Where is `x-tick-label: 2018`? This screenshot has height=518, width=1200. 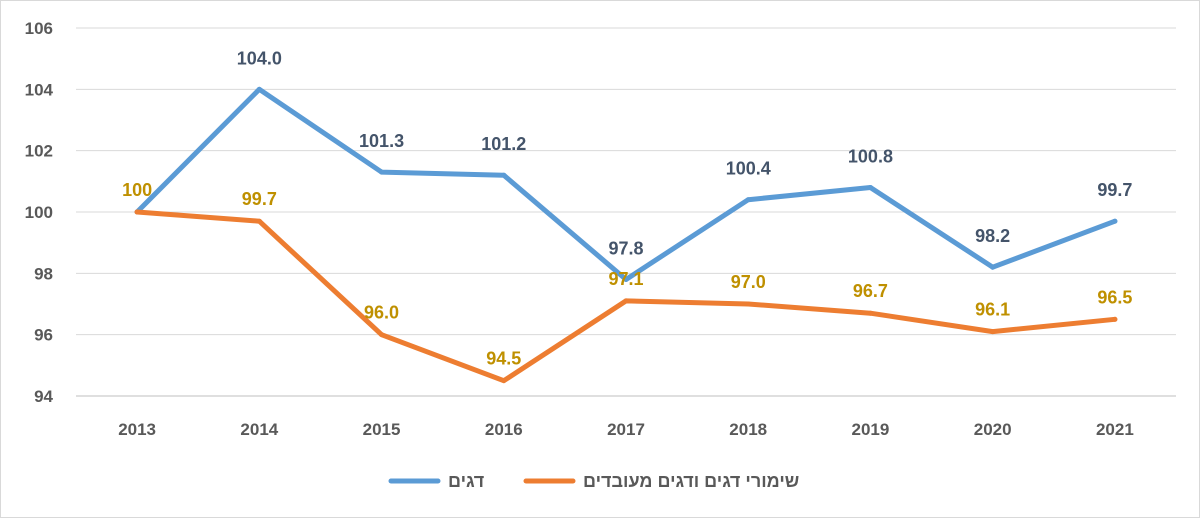 x-tick-label: 2018 is located at coordinates (748, 429).